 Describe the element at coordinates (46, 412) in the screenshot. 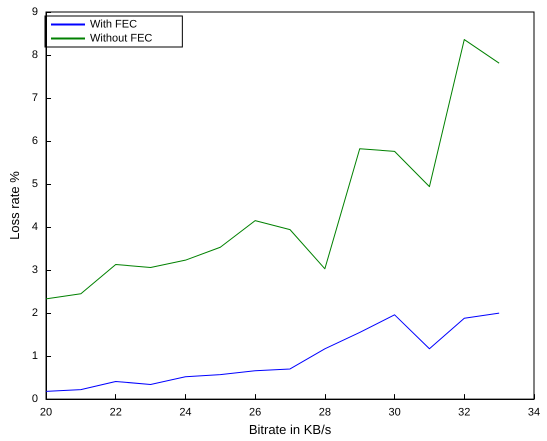

I see `x-tick-label: 20` at that location.